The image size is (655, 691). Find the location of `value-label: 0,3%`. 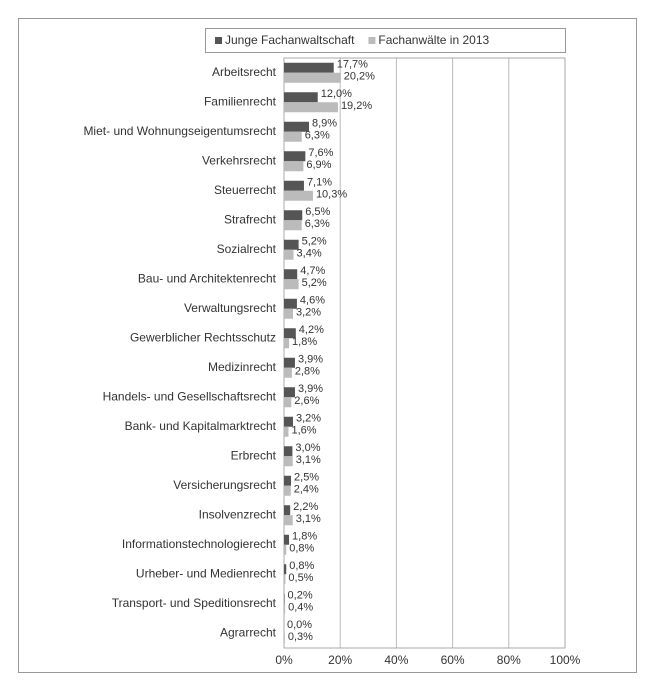

value-label: 0,3% is located at coordinates (300, 637).